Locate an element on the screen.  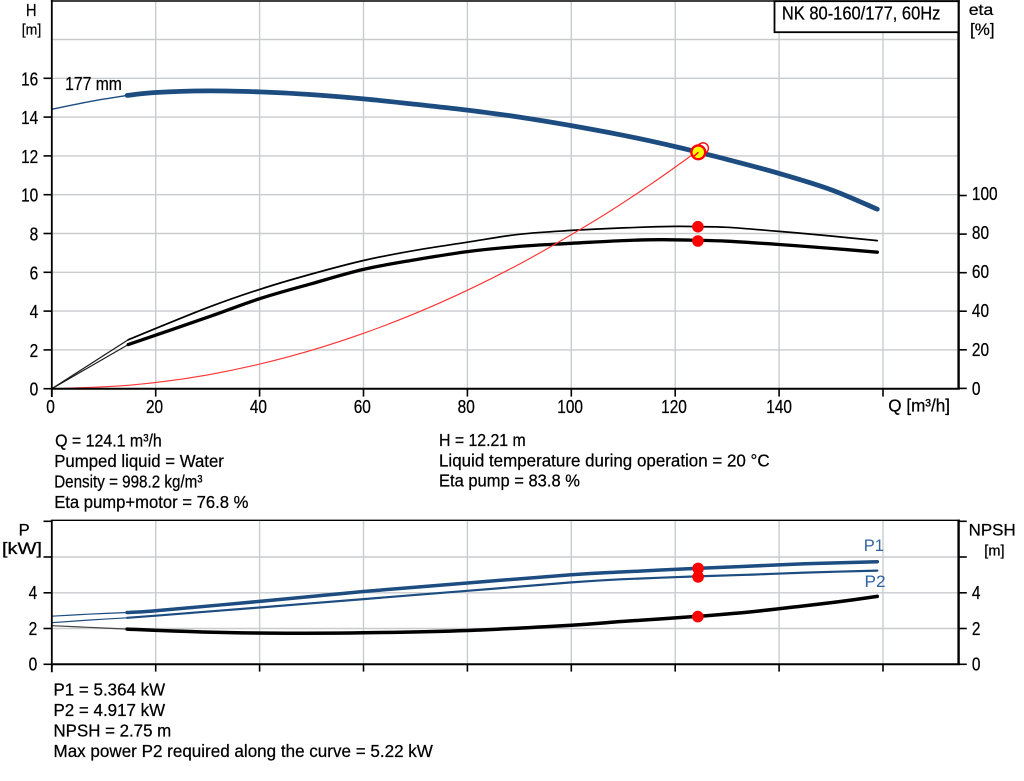
svg-text: 8 is located at coordinates (34, 234).